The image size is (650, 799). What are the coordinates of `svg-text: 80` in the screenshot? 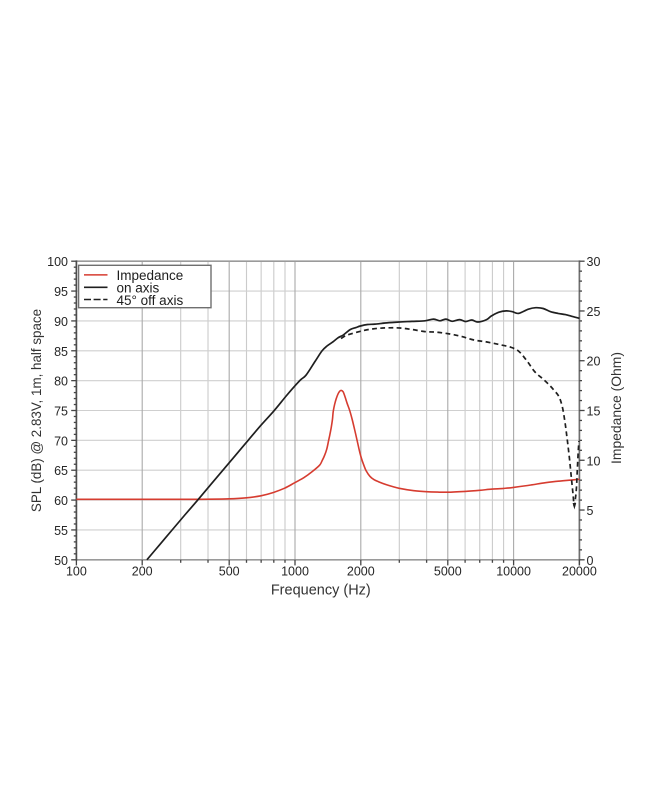 It's located at (61, 382).